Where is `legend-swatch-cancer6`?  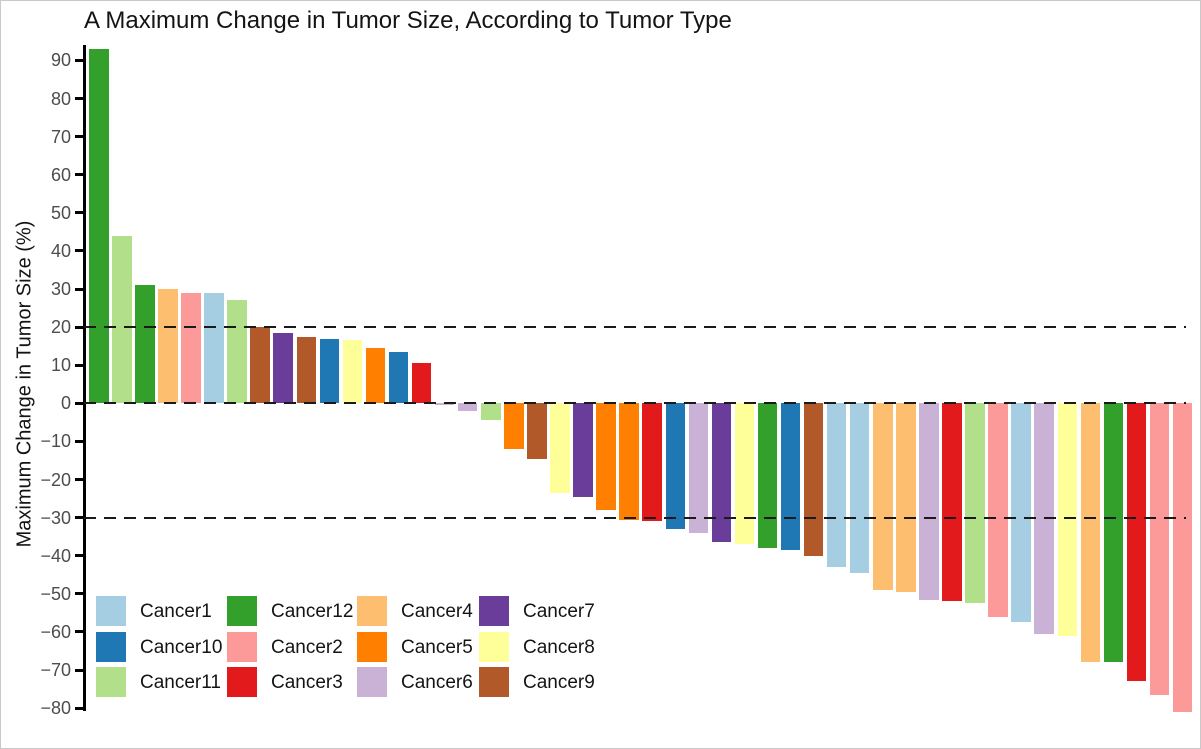 legend-swatch-cancer6 is located at coordinates (372, 682).